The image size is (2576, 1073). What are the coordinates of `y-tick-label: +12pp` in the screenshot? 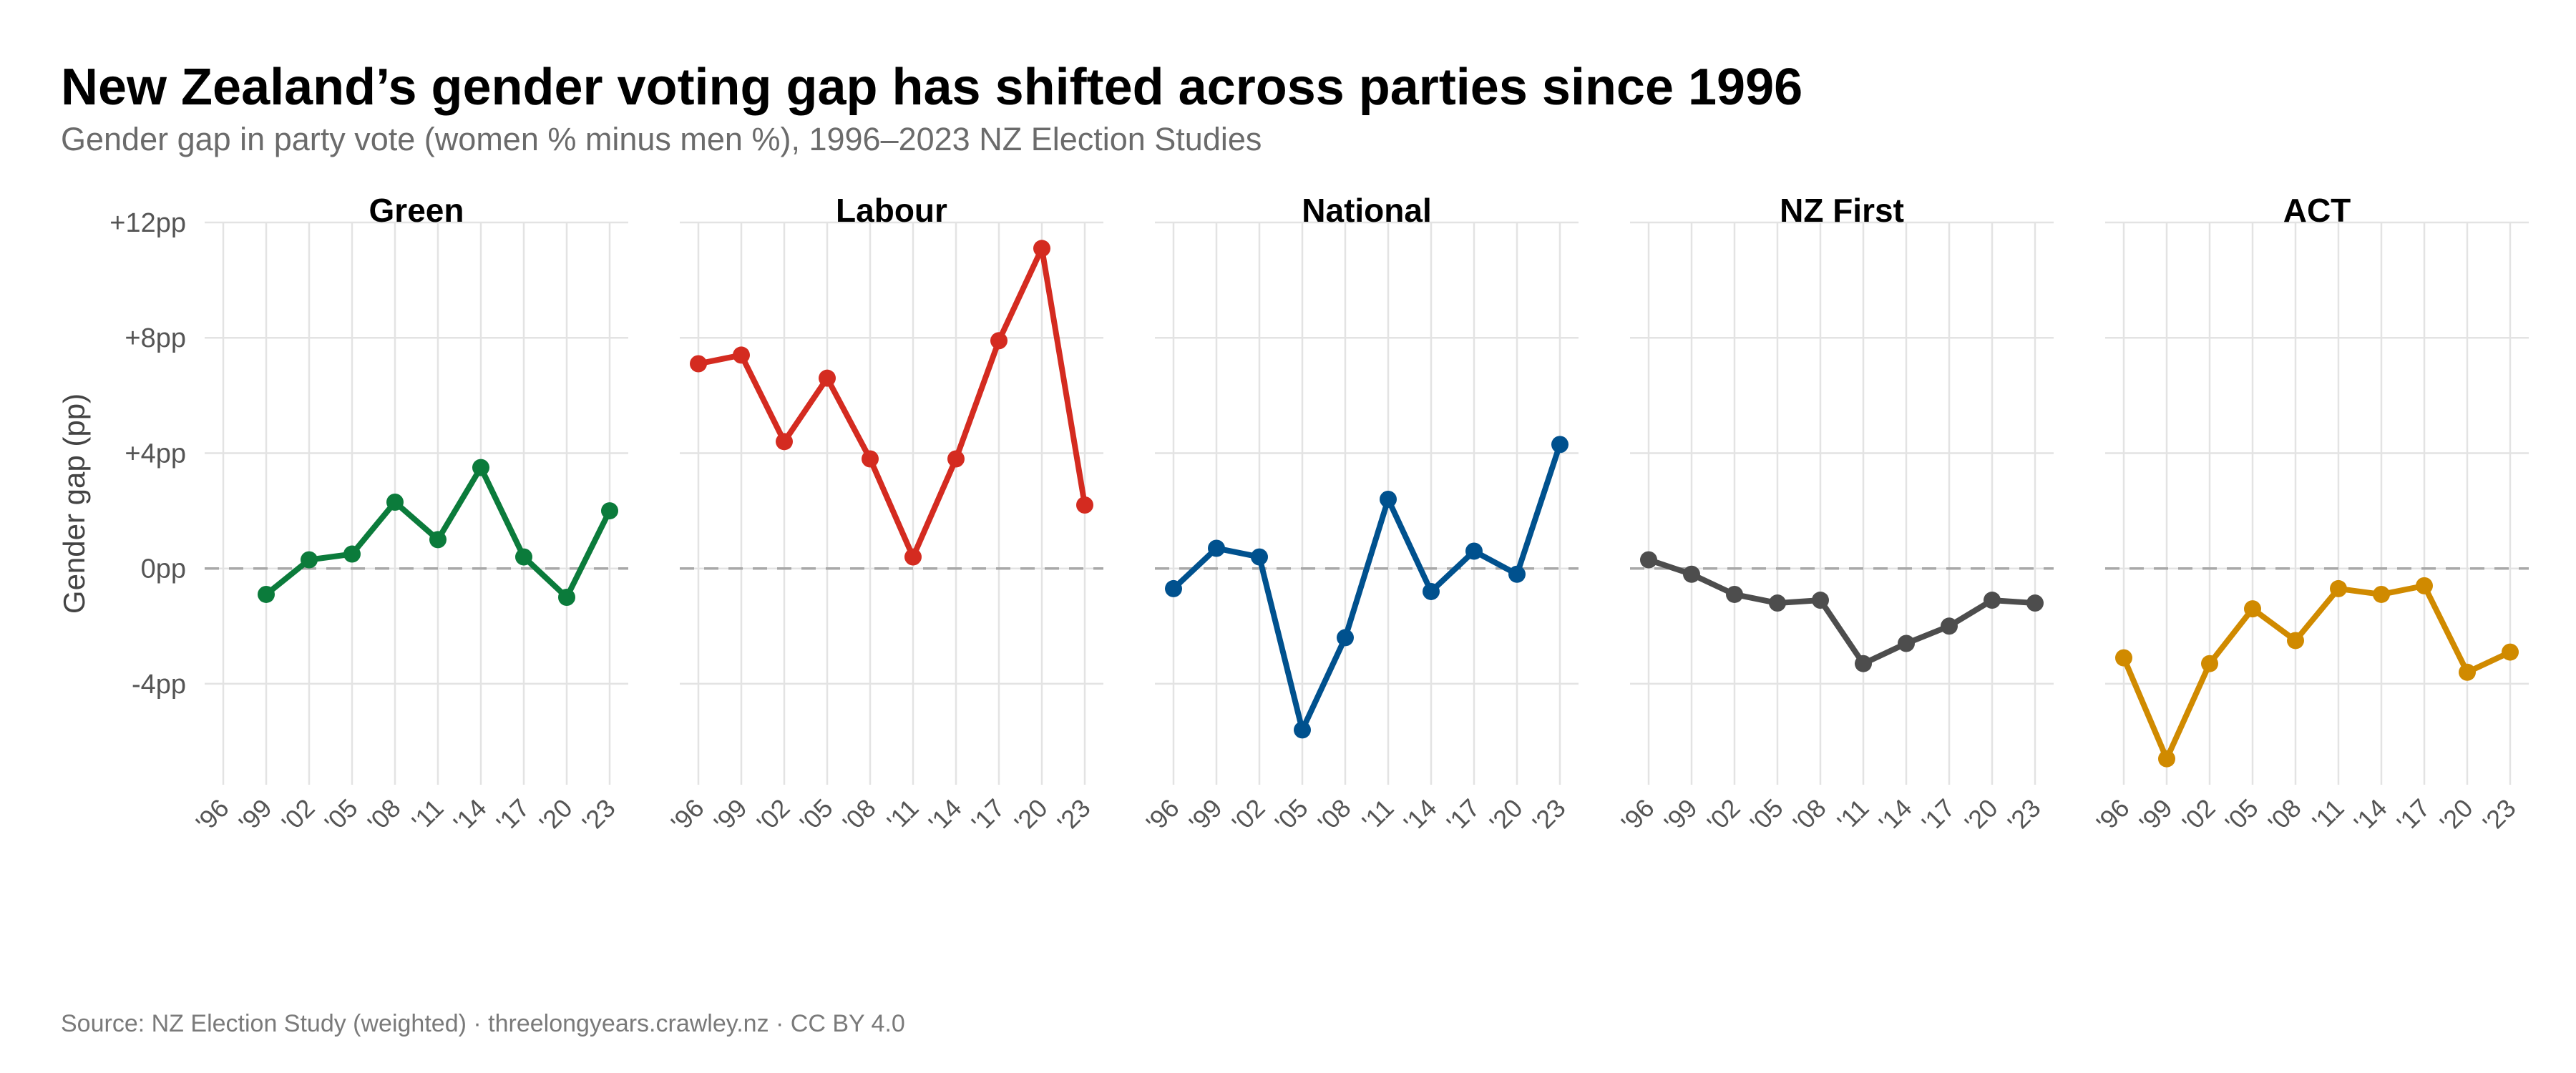 It's located at (147, 223).